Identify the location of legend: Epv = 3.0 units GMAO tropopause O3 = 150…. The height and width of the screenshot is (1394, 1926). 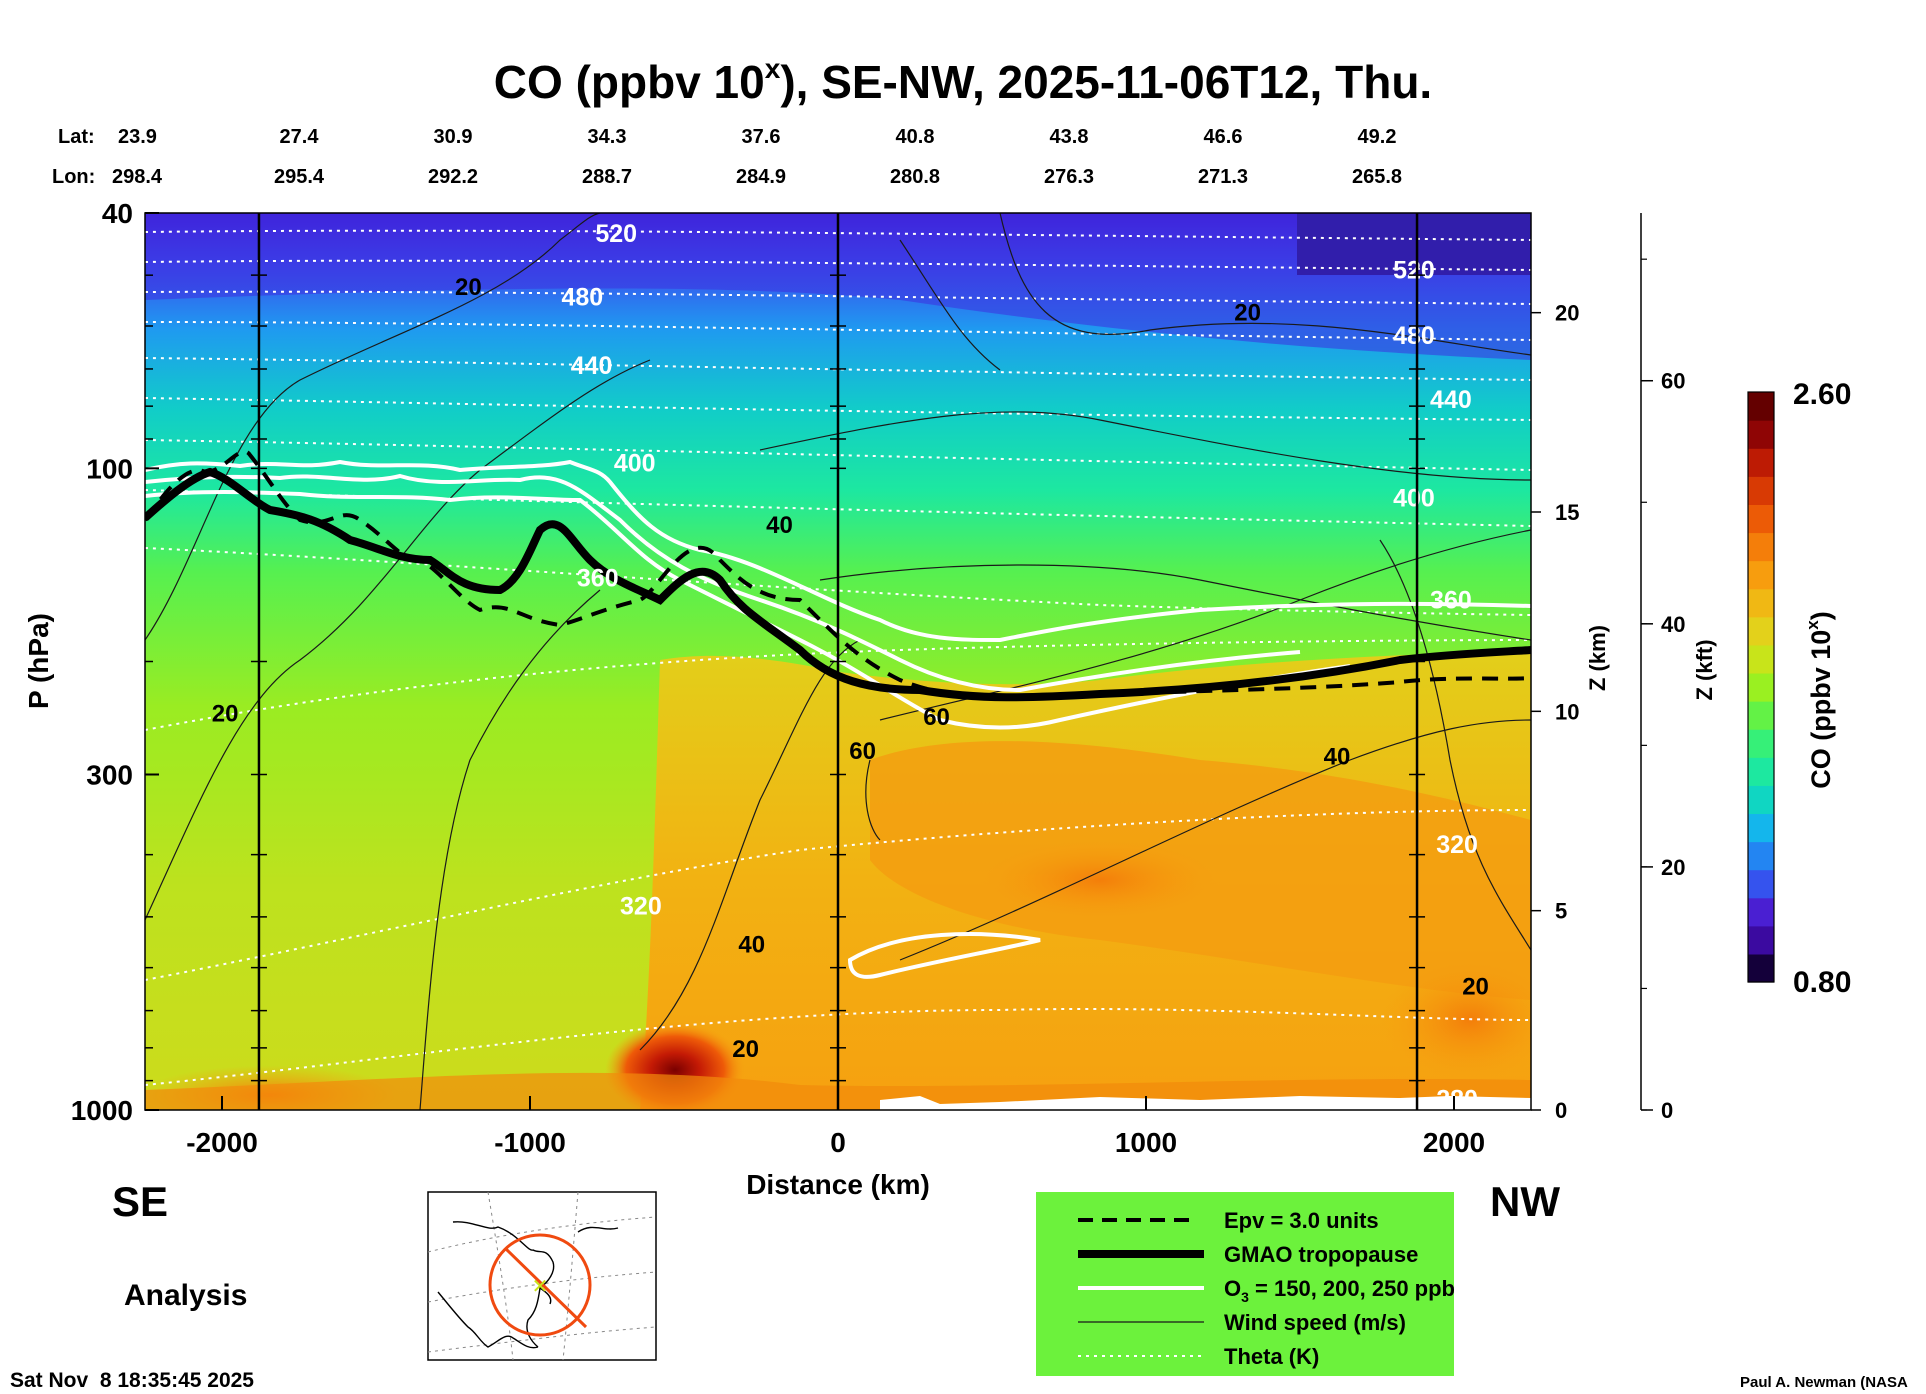
(1245, 1284).